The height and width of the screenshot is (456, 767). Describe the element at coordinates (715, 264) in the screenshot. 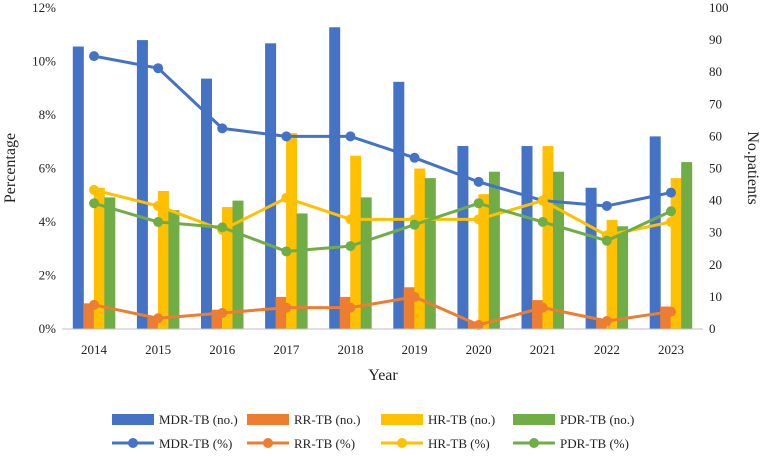

I see `right-tick-label: 20` at that location.